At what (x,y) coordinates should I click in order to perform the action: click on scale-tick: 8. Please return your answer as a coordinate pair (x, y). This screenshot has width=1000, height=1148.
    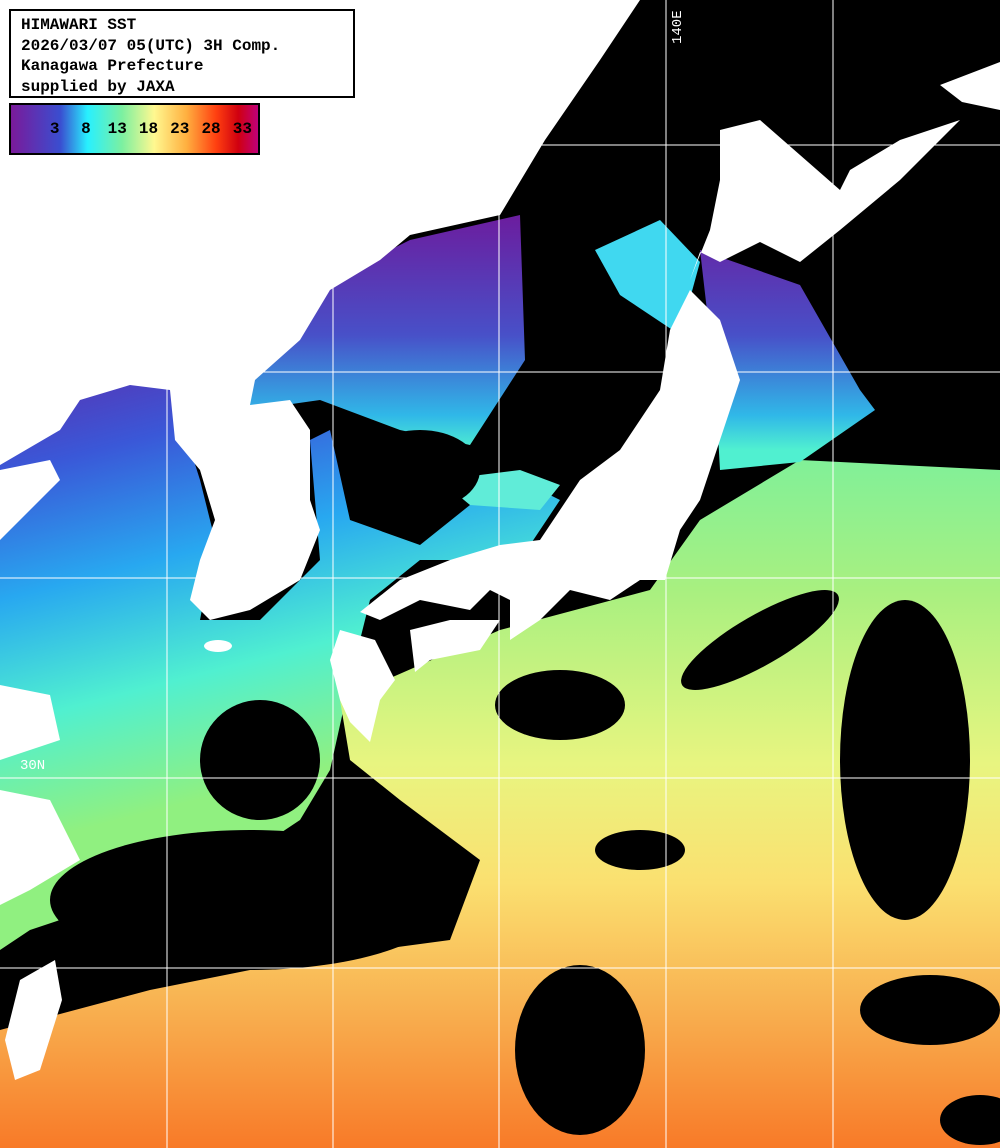
    Looking at the image, I should click on (86, 129).